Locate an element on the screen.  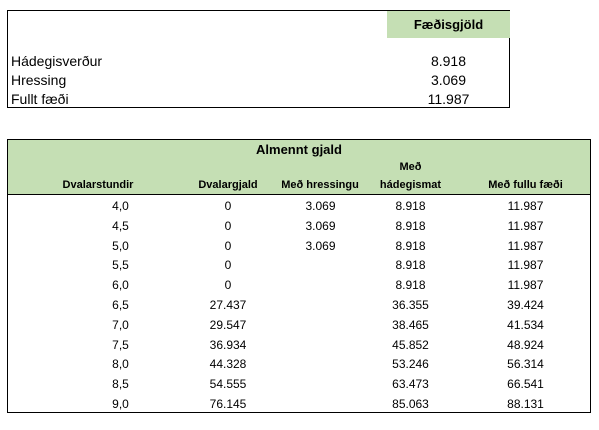
fees-header: Fæðisgjöld is located at coordinates (448, 24).